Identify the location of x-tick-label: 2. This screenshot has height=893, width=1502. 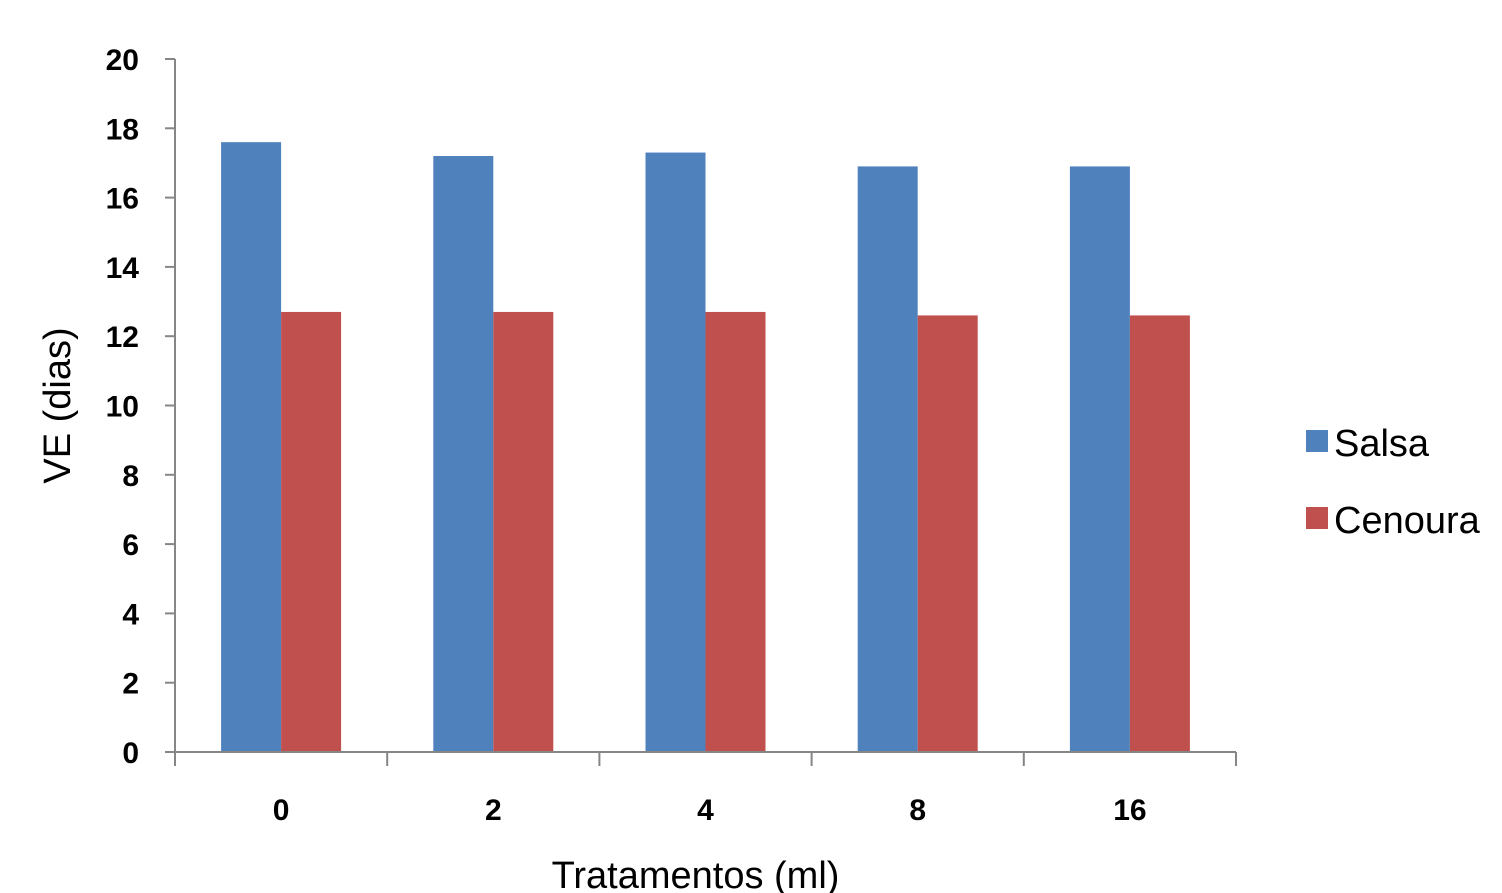
(493, 810).